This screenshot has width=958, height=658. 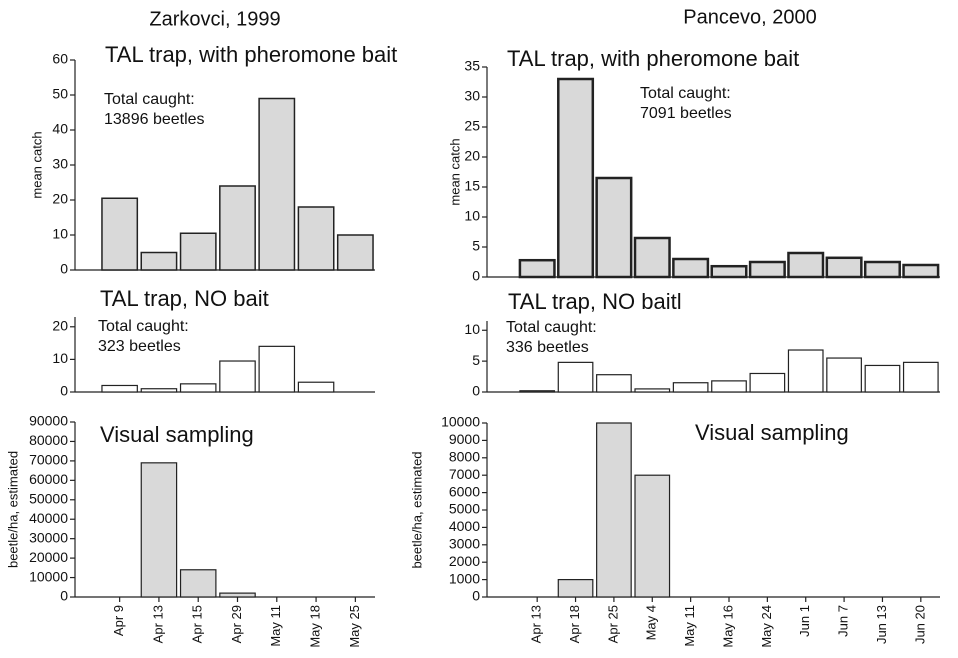 I want to click on x-tick-label: Apr 15, so click(x=197, y=624).